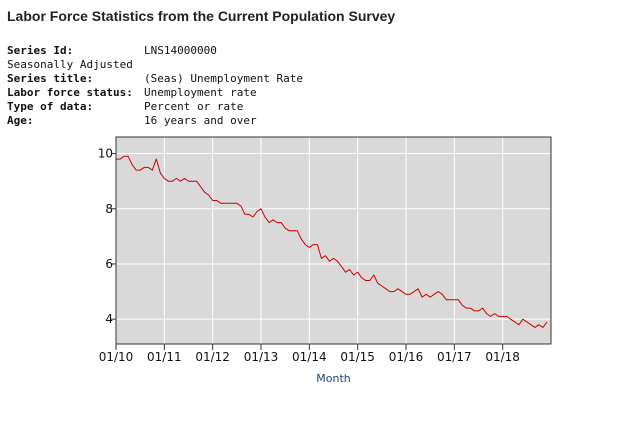 This screenshot has height=435, width=620. I want to click on x-tick-label: 01/13, so click(261, 357).